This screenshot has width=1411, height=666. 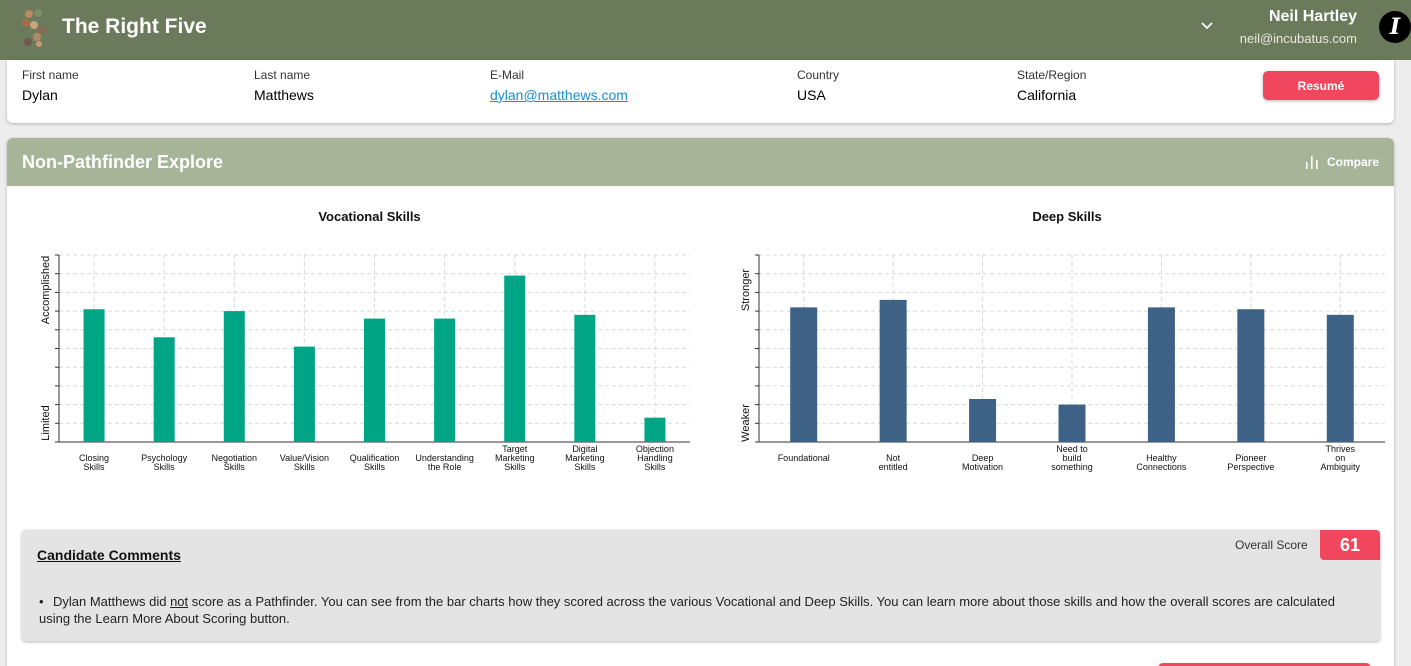 What do you see at coordinates (1161, 462) in the screenshot?
I see `chart1-tick-label-4: Healthy Connections` at bounding box center [1161, 462].